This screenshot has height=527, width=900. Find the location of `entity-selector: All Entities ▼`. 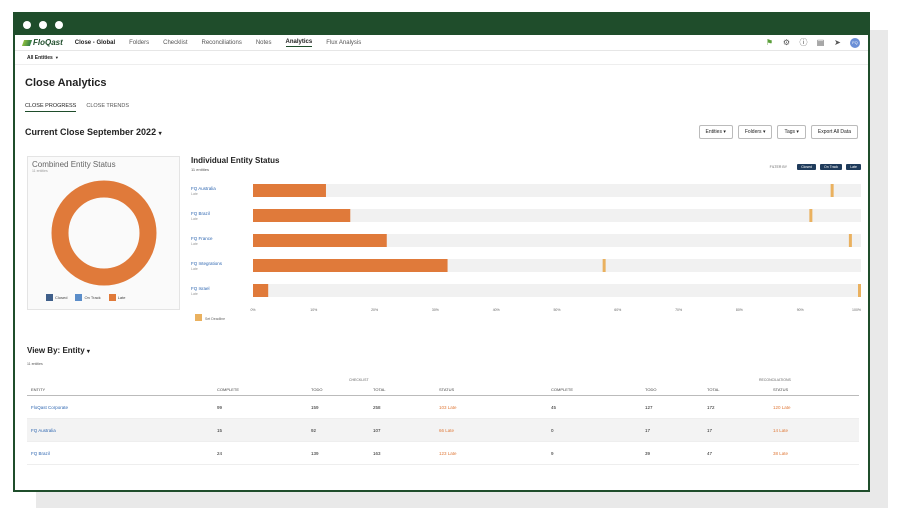

entity-selector: All Entities ▼ is located at coordinates (441, 58).